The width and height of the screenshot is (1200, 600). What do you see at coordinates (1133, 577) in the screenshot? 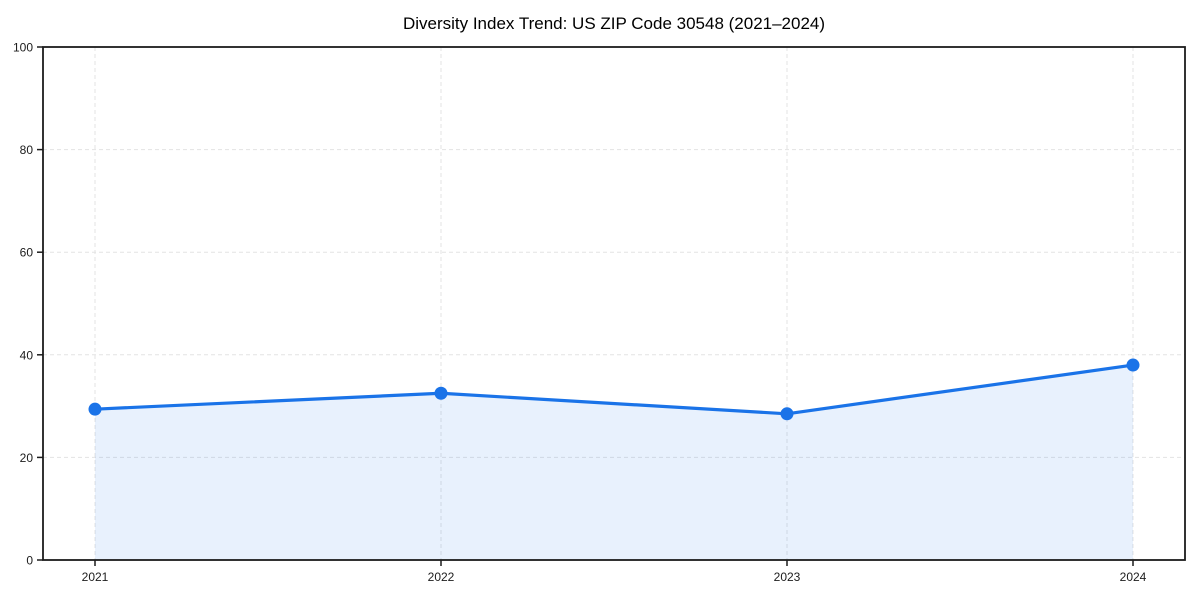
I see `x-tick-label: 2024` at bounding box center [1133, 577].